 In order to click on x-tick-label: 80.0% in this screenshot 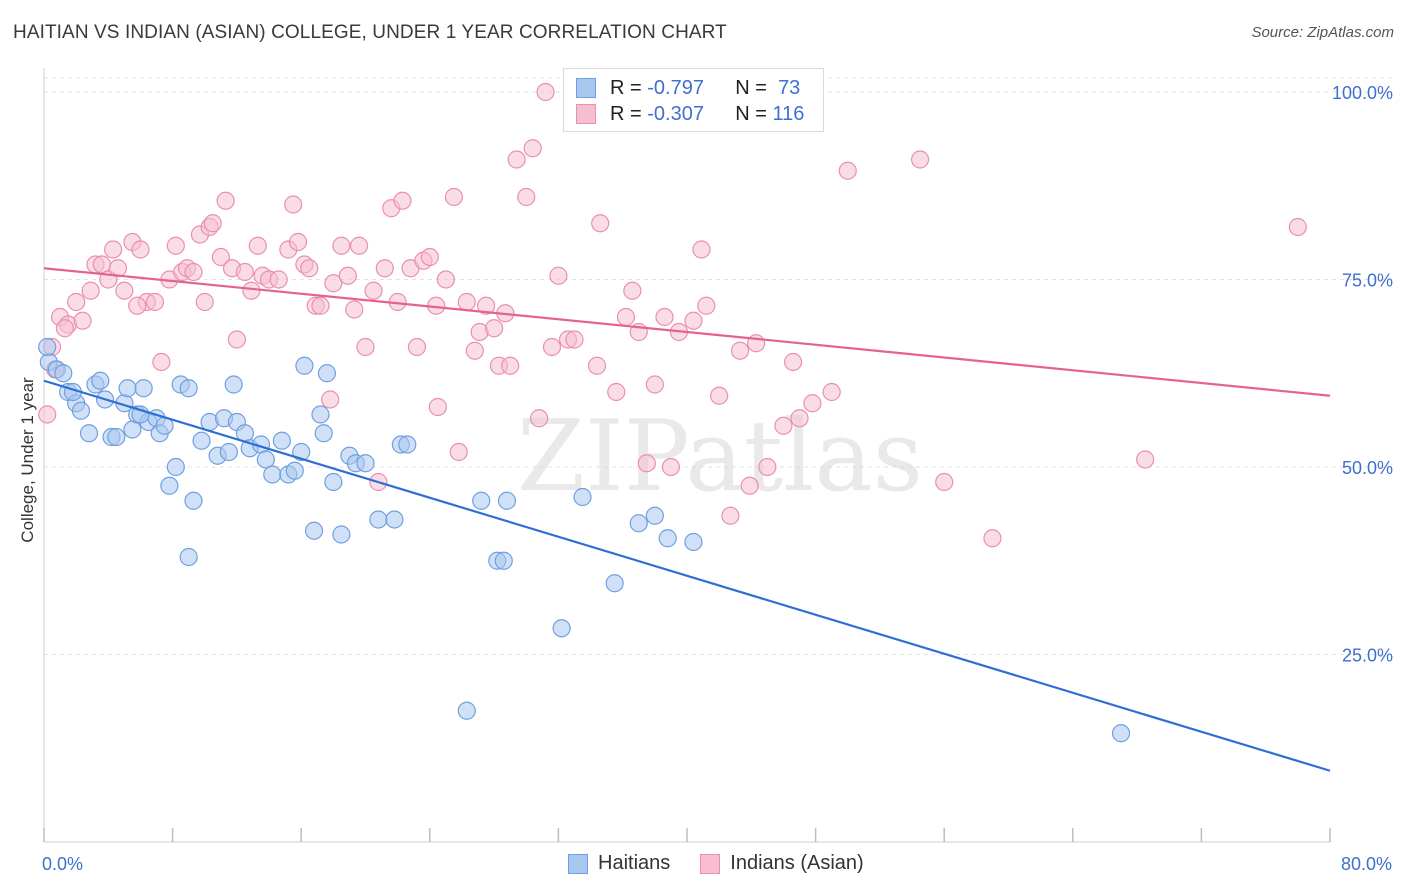, I will do `click(1366, 864)`.